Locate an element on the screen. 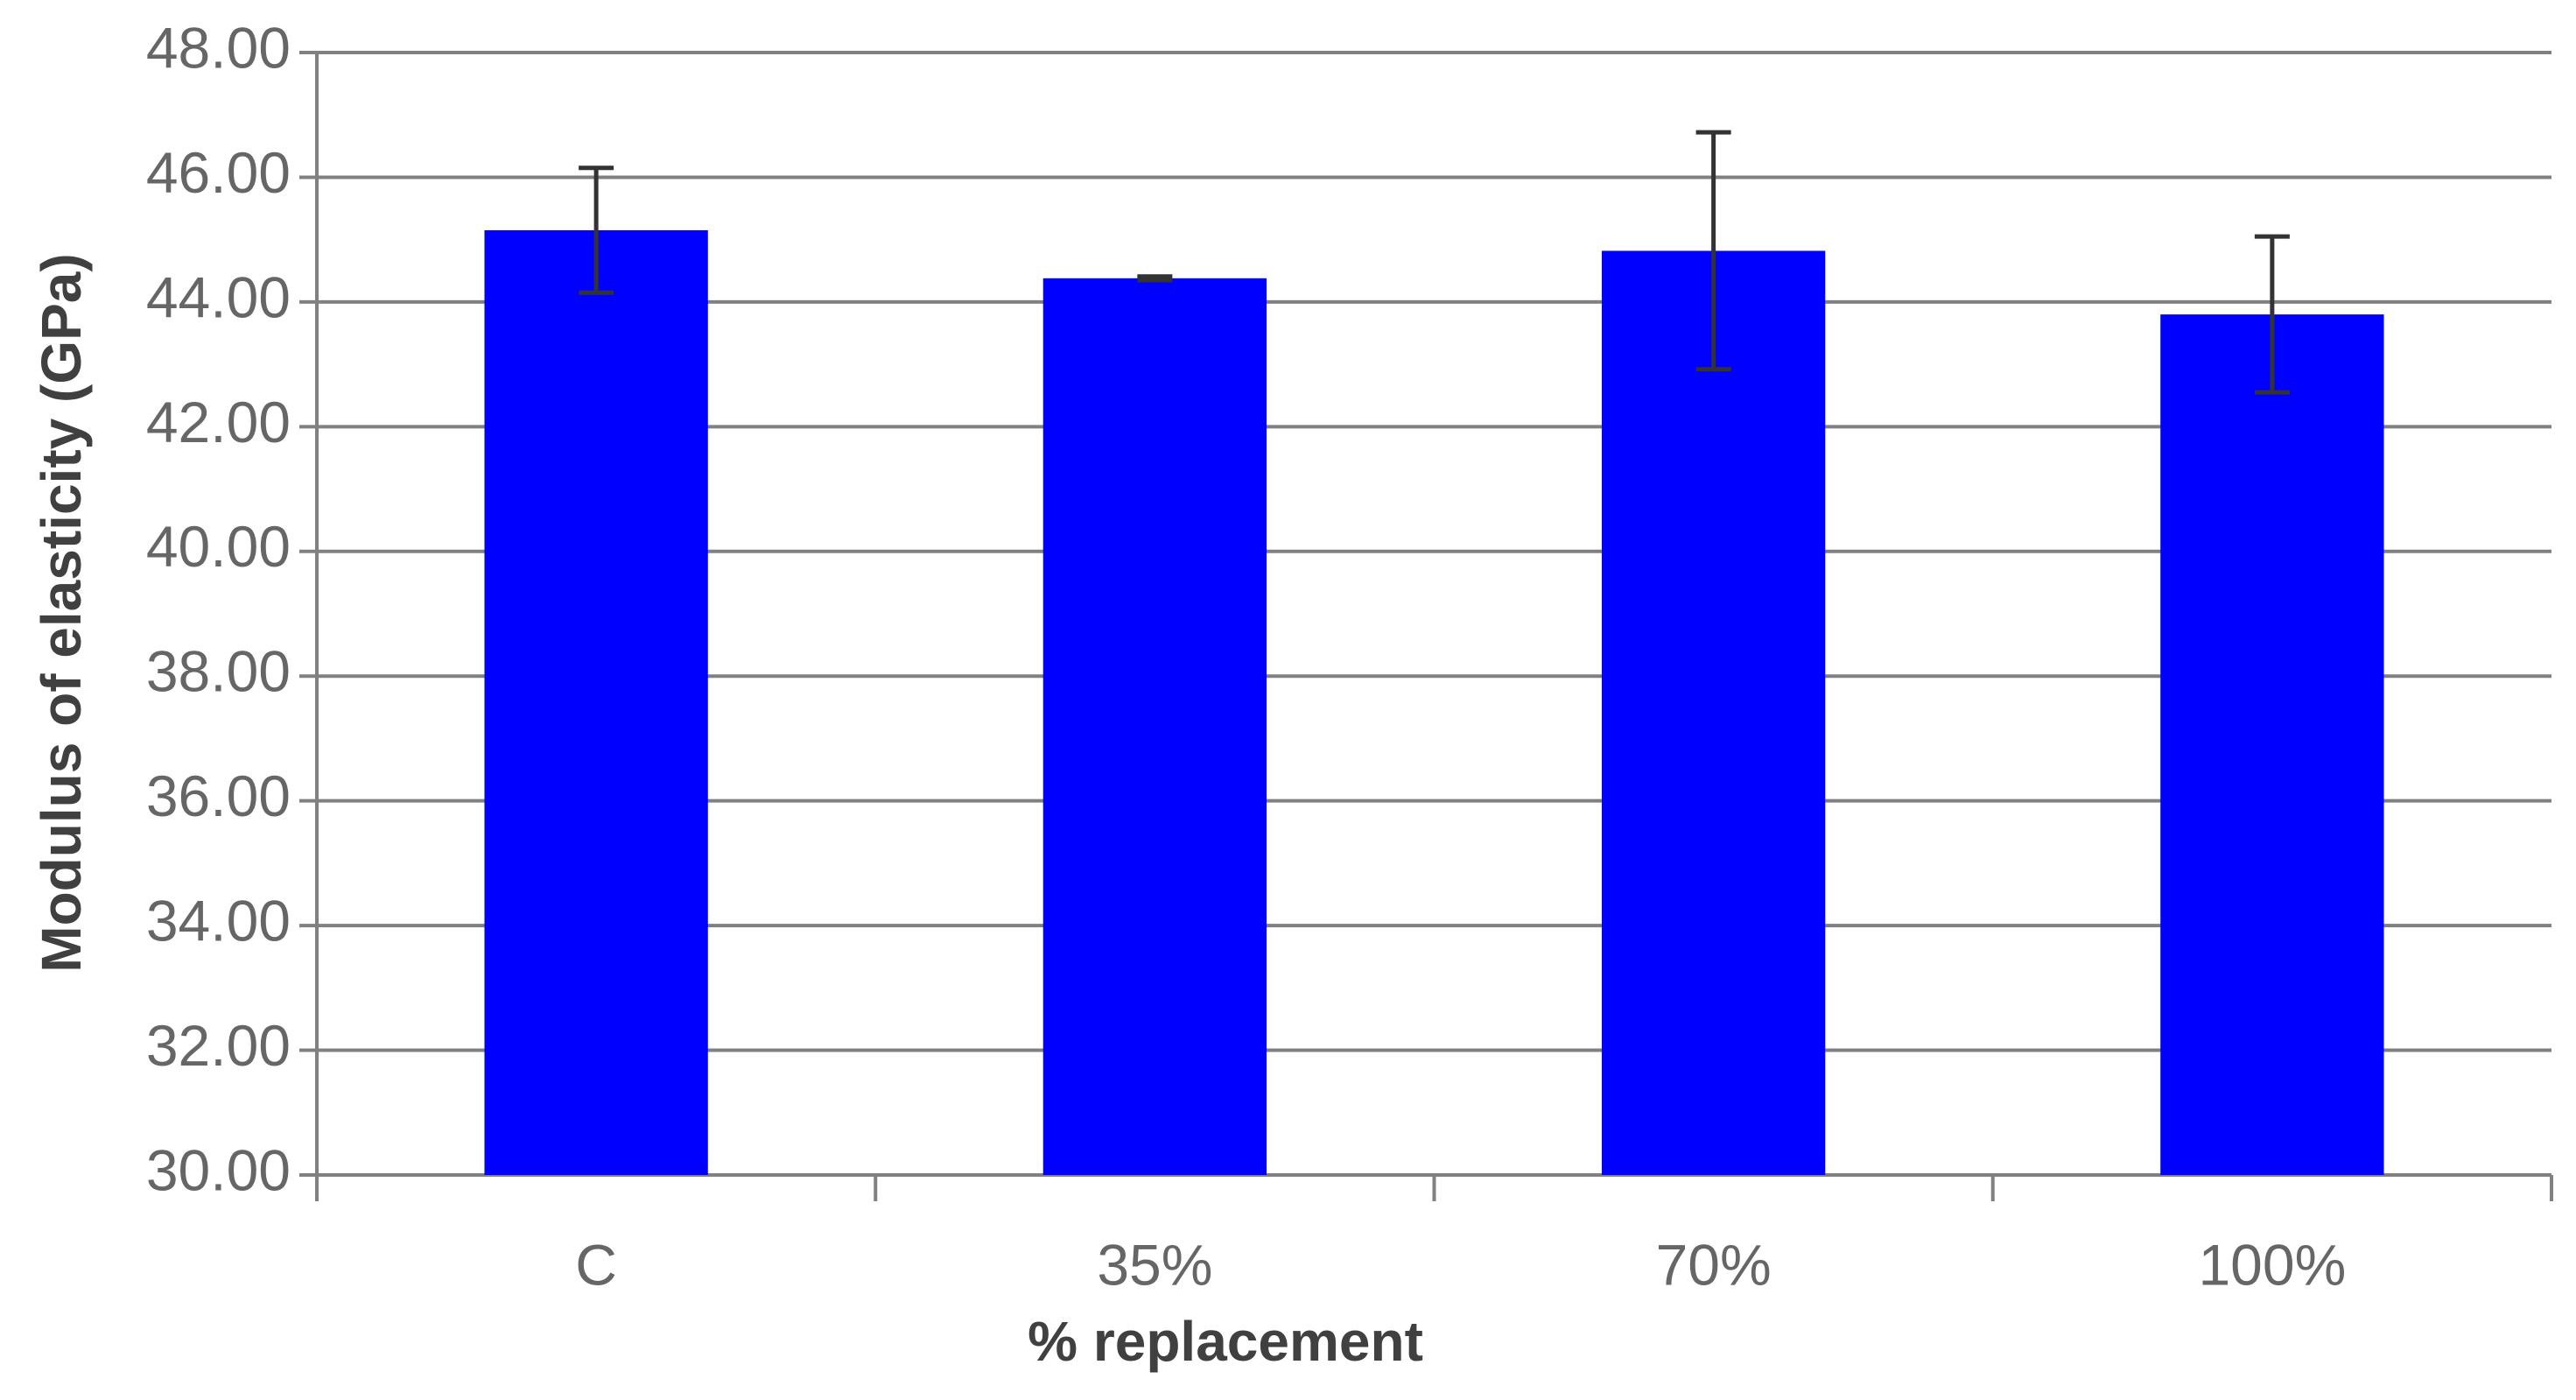 The width and height of the screenshot is (2576, 1400). x-axis-title: % replacement is located at coordinates (1225, 1341).